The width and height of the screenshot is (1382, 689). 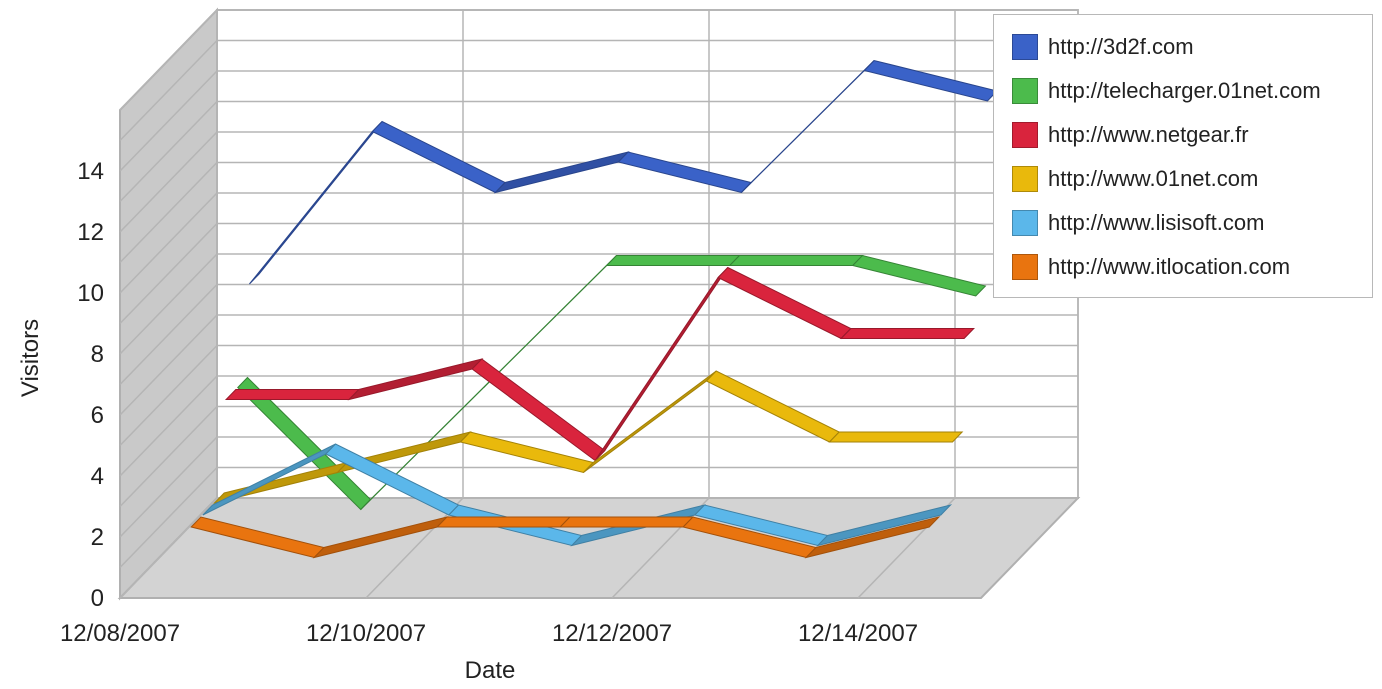 I want to click on y-tick-label: 4, so click(x=97, y=476).